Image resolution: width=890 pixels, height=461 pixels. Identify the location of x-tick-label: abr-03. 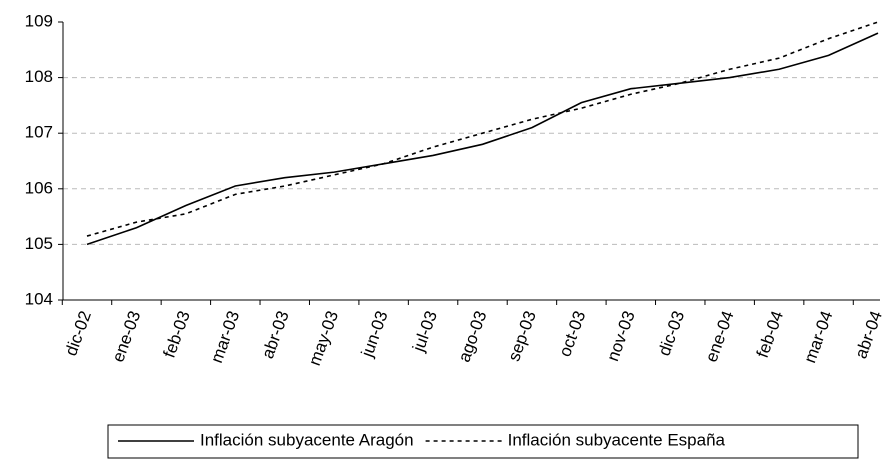
(275, 334).